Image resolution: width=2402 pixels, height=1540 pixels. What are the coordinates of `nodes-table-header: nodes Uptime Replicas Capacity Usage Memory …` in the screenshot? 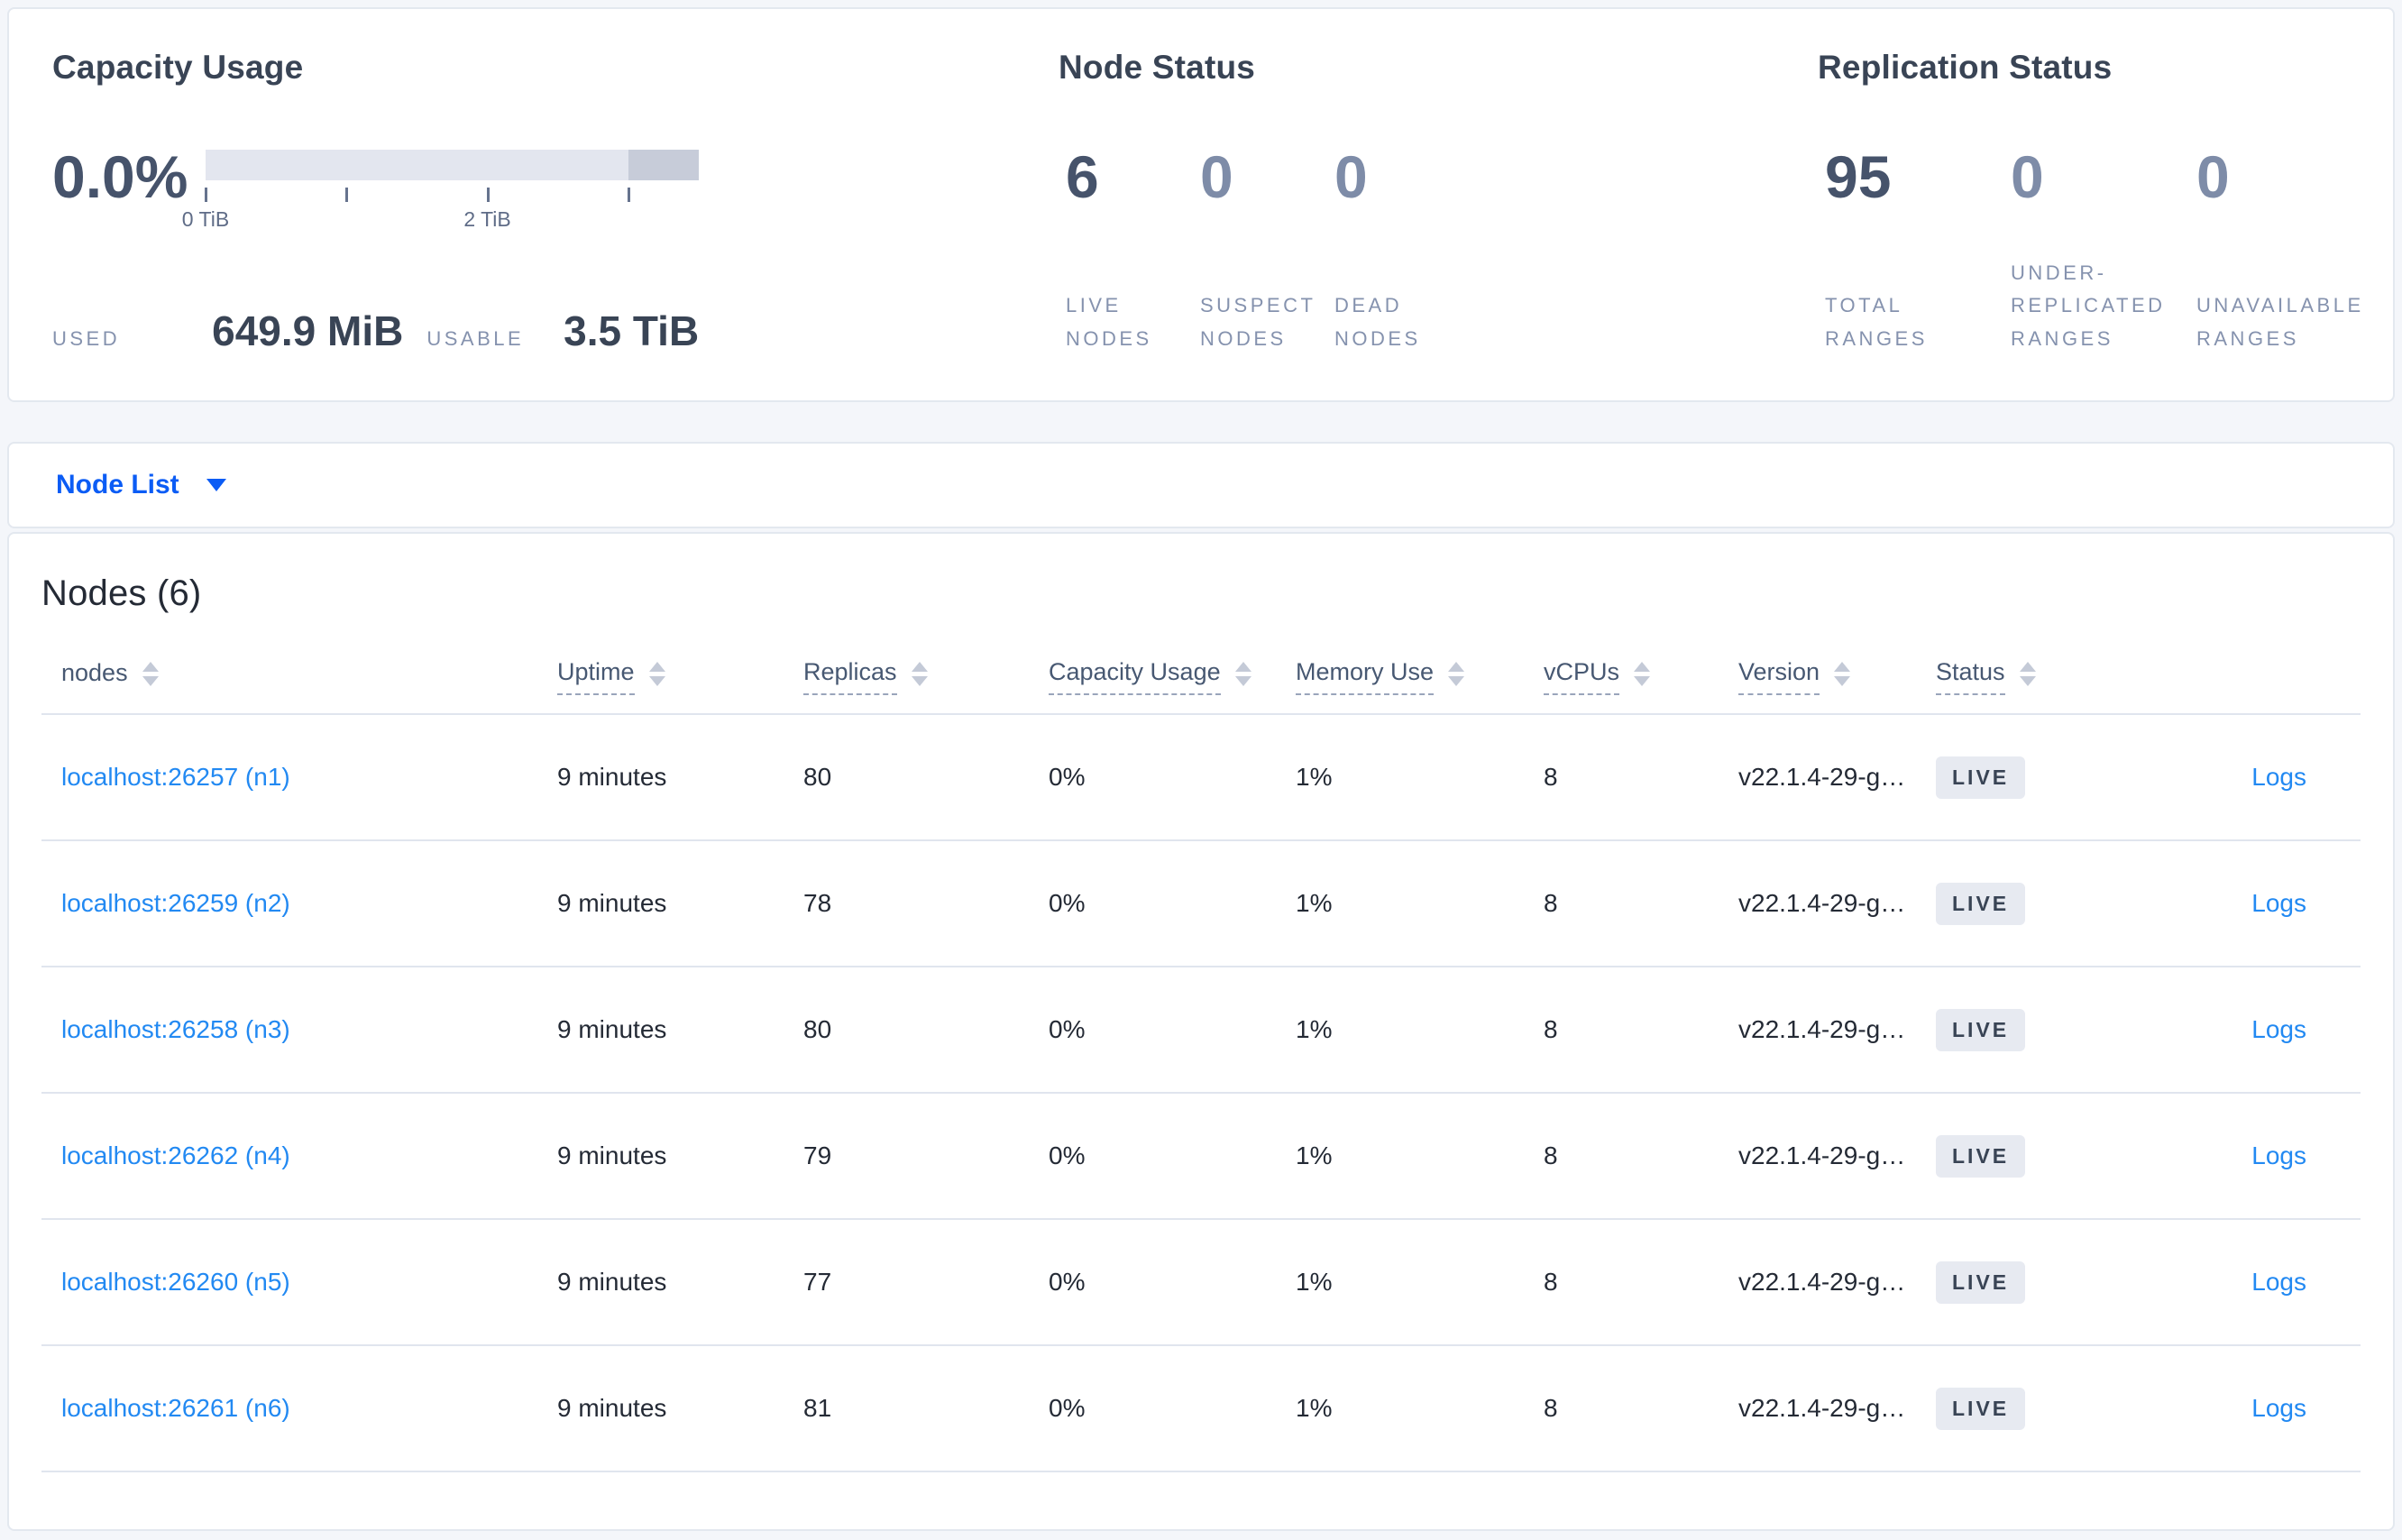 It's located at (1201, 677).